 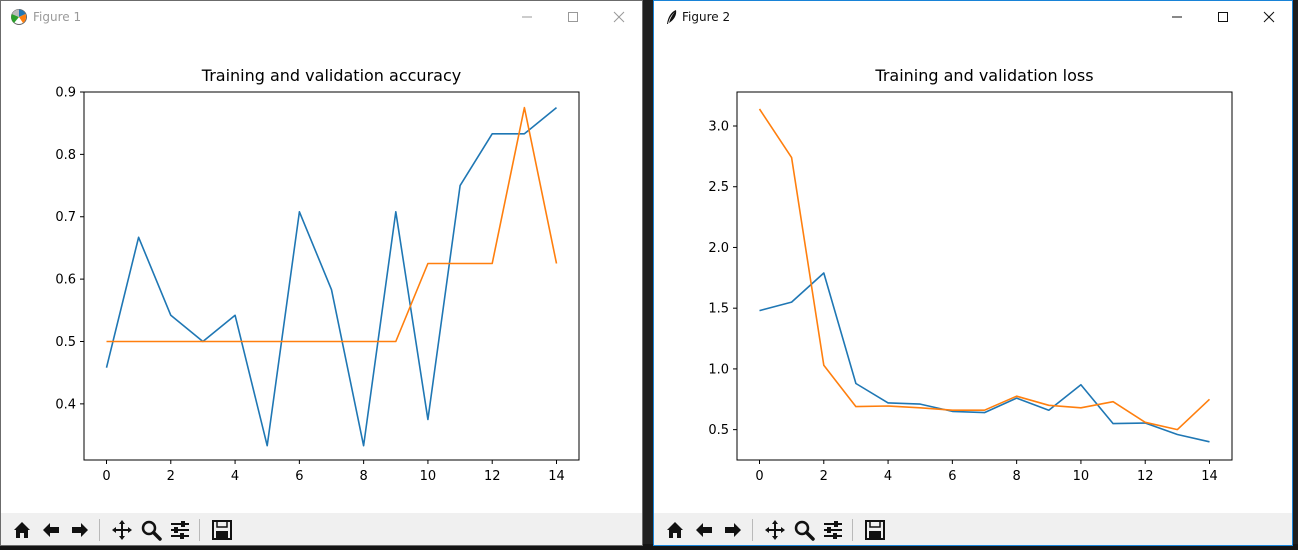 I want to click on y-tick-label: 0.9, so click(x=65, y=93).